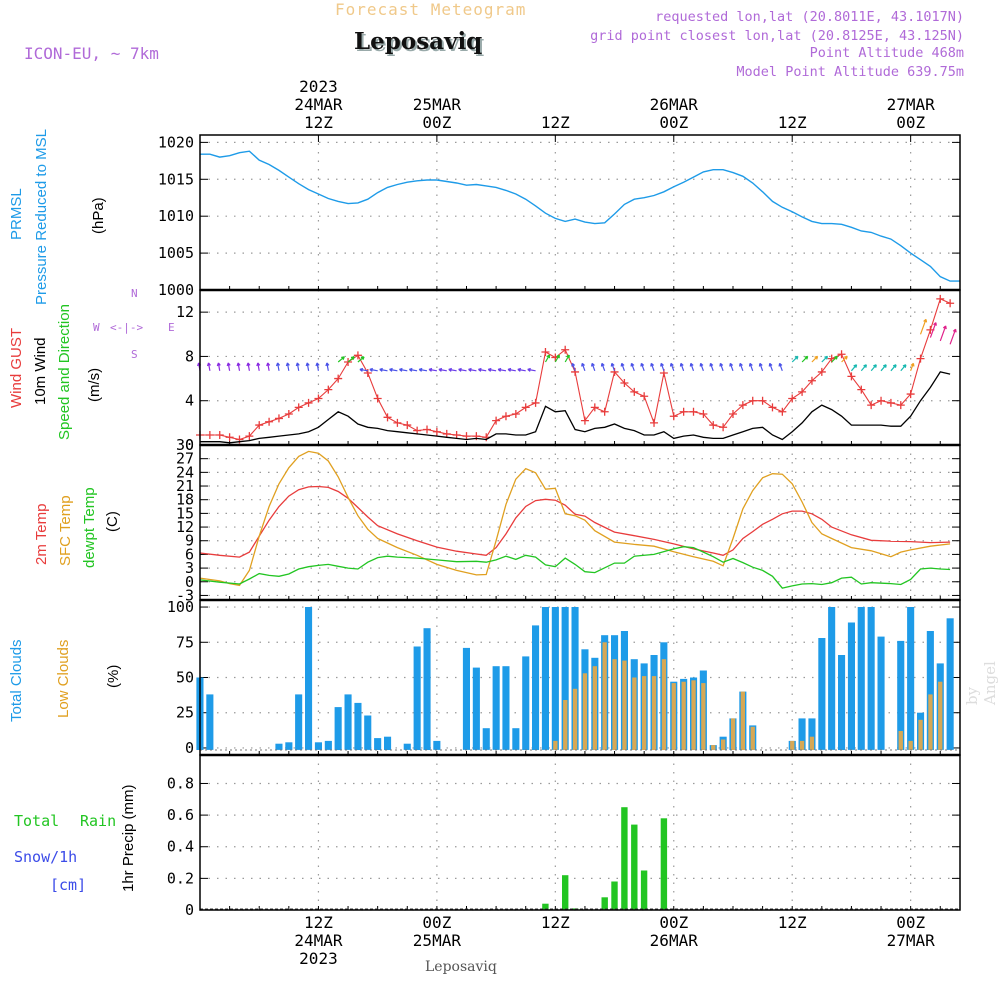 The image size is (1000, 1000). I want to click on pressure-series-line, so click(580, 216).